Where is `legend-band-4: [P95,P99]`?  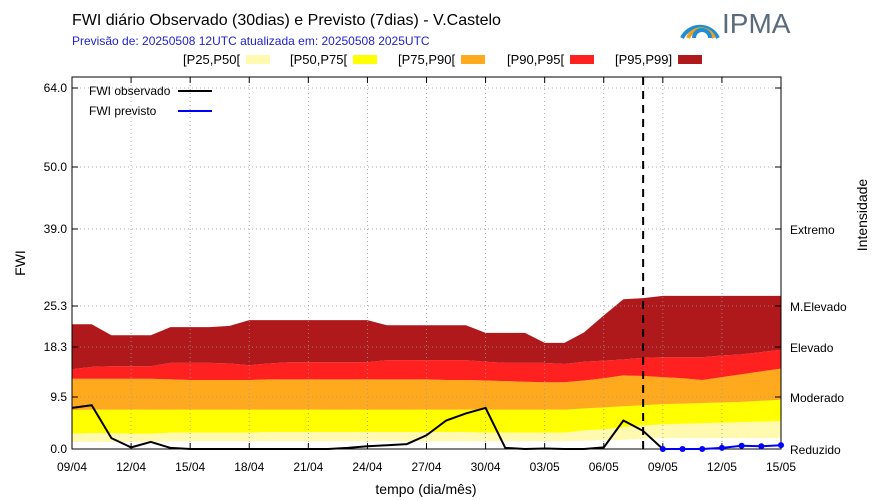
legend-band-4: [P95,P99] is located at coordinates (659, 59).